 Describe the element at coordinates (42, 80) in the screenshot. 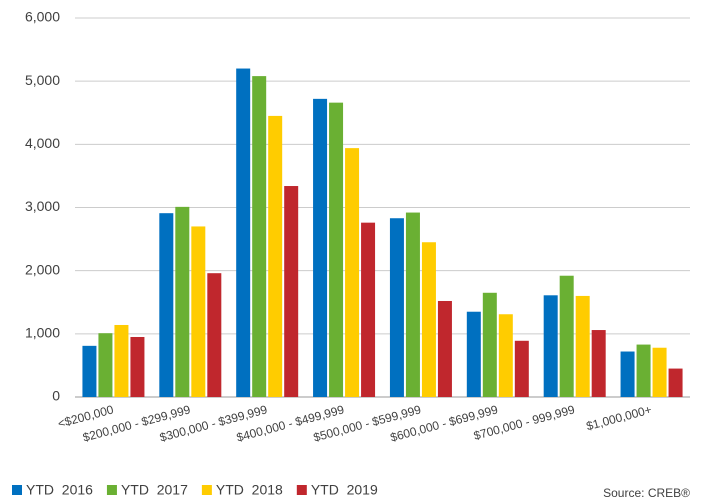

I see `y-tick-label: 5,000` at that location.